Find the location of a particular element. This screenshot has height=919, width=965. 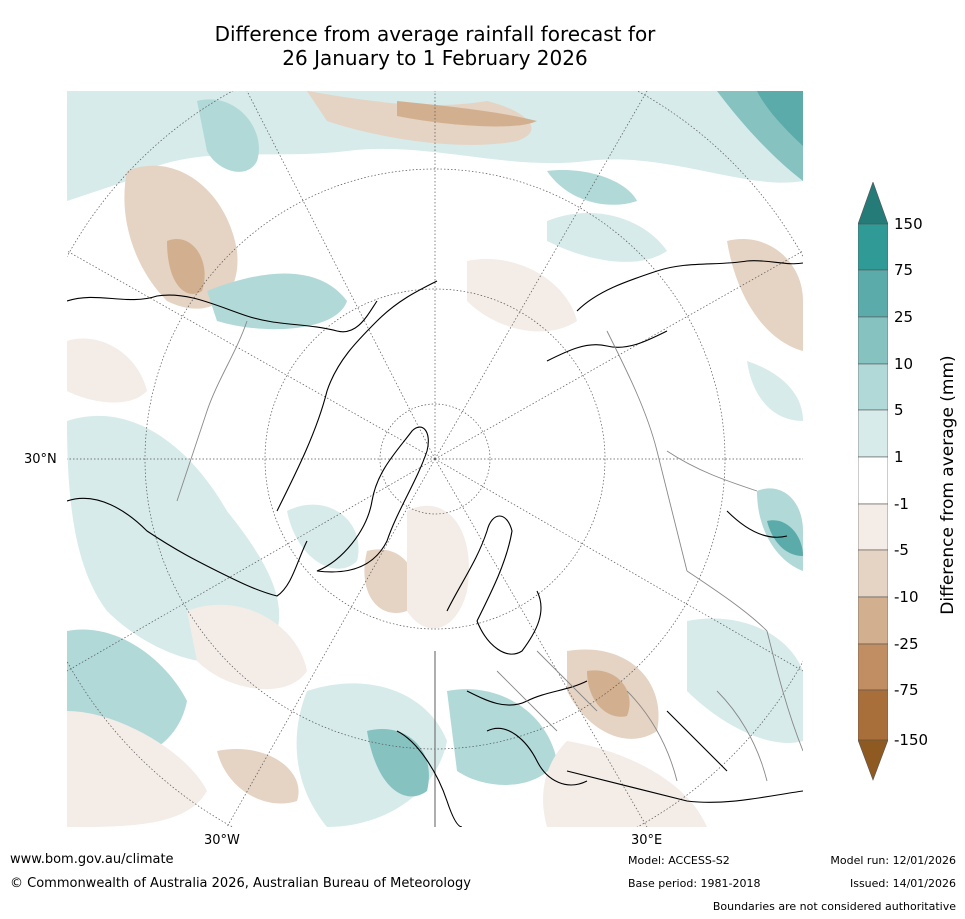

base-period-text: Base period: 1981-2018 is located at coordinates (694, 883).